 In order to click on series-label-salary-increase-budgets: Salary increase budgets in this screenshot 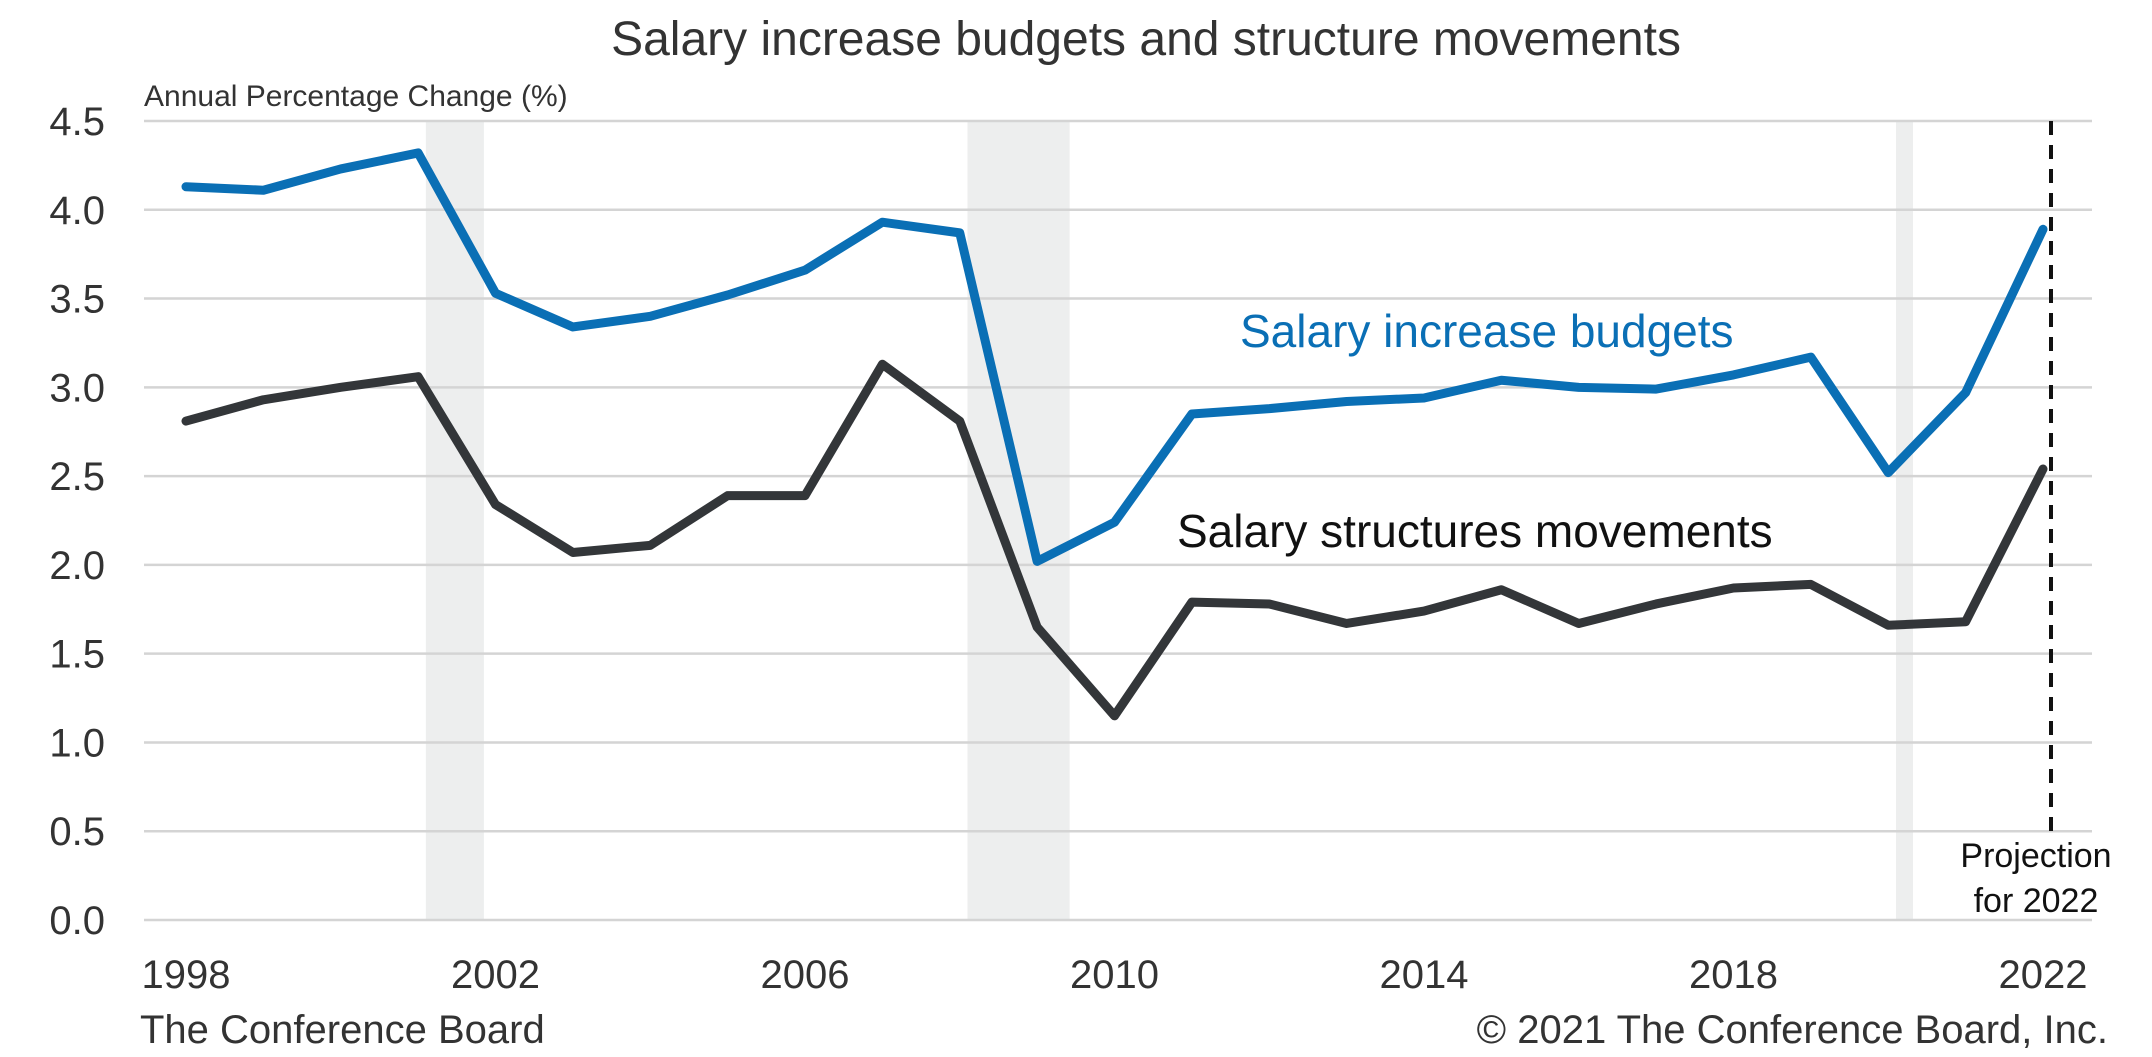, I will do `click(1487, 331)`.